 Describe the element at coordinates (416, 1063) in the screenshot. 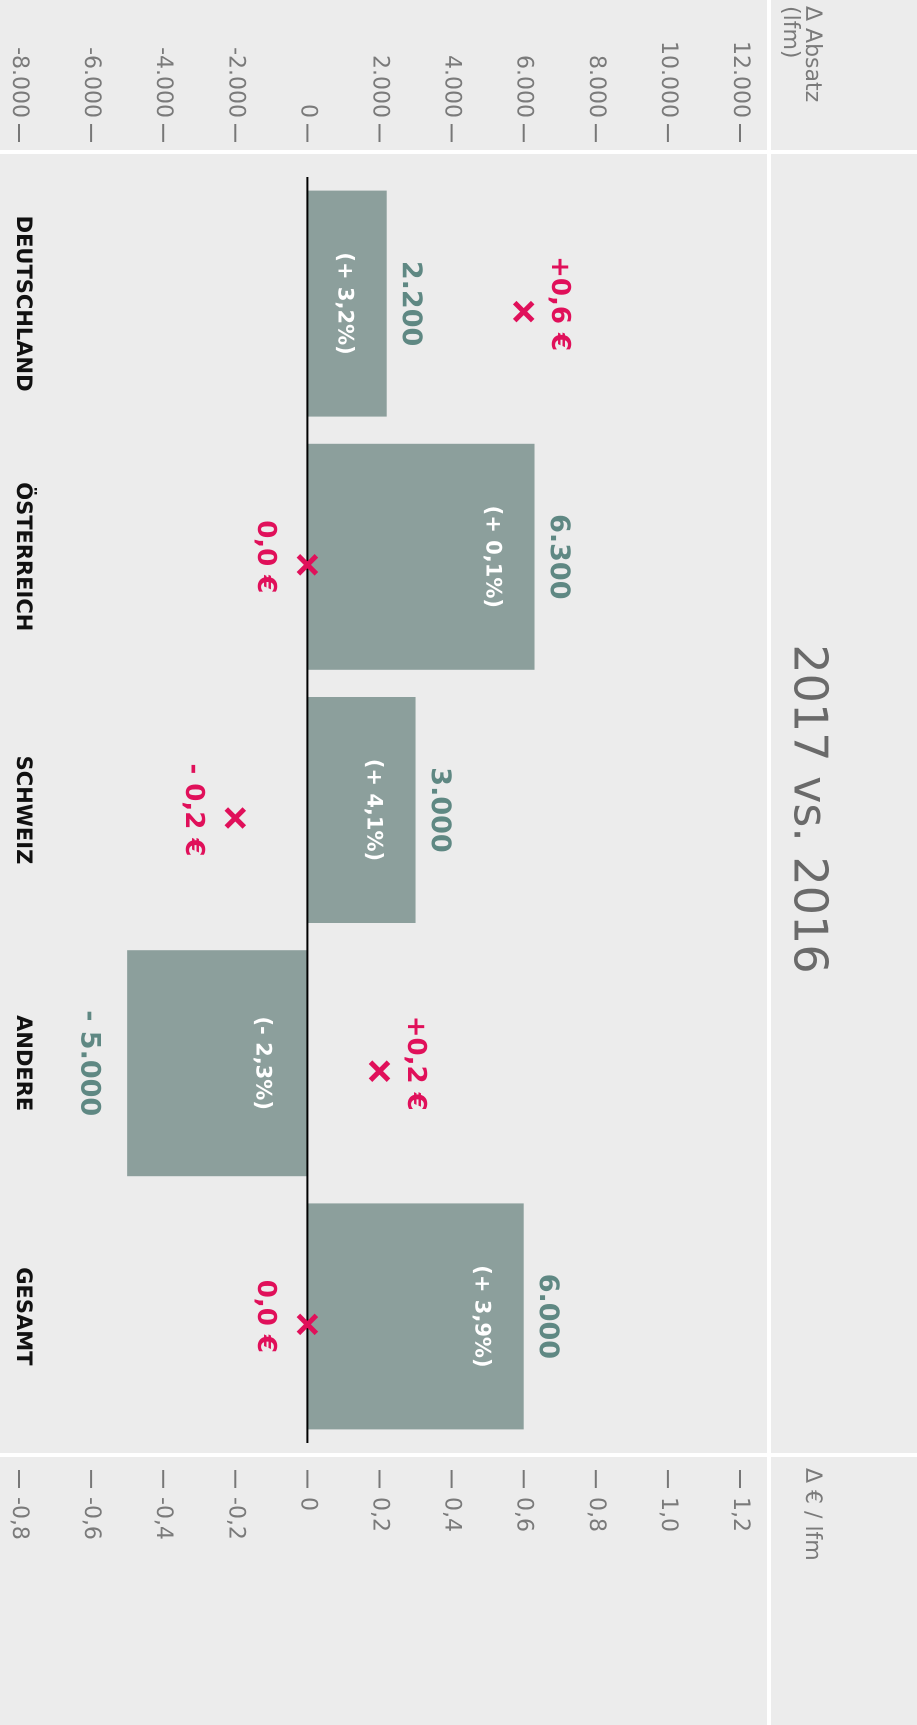

I see `cross-value-label: +0,2 €` at that location.